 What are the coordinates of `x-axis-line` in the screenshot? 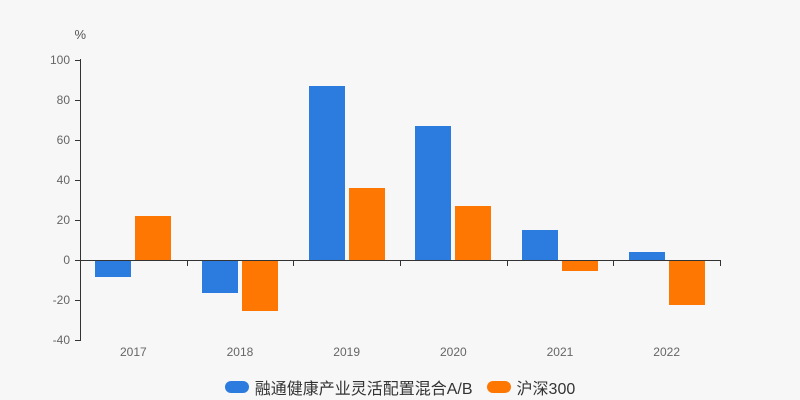 It's located at (400, 260).